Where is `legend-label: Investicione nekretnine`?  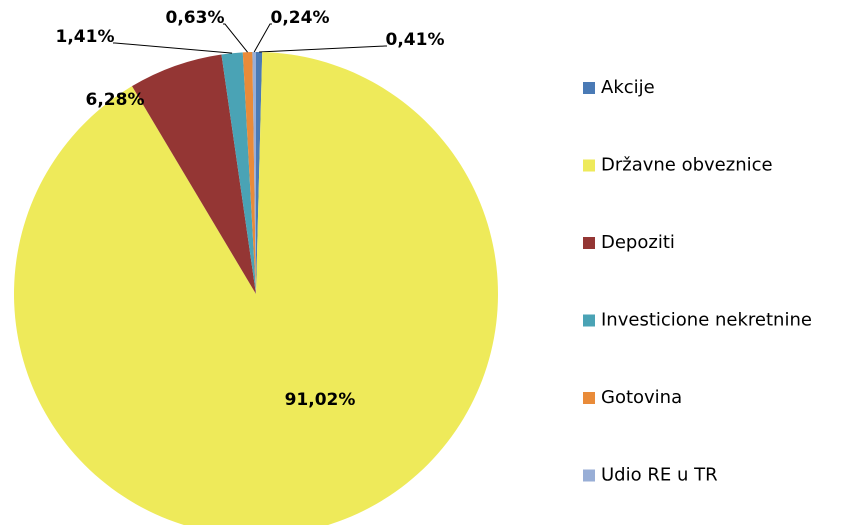
legend-label: Investicione nekretnine is located at coordinates (706, 320).